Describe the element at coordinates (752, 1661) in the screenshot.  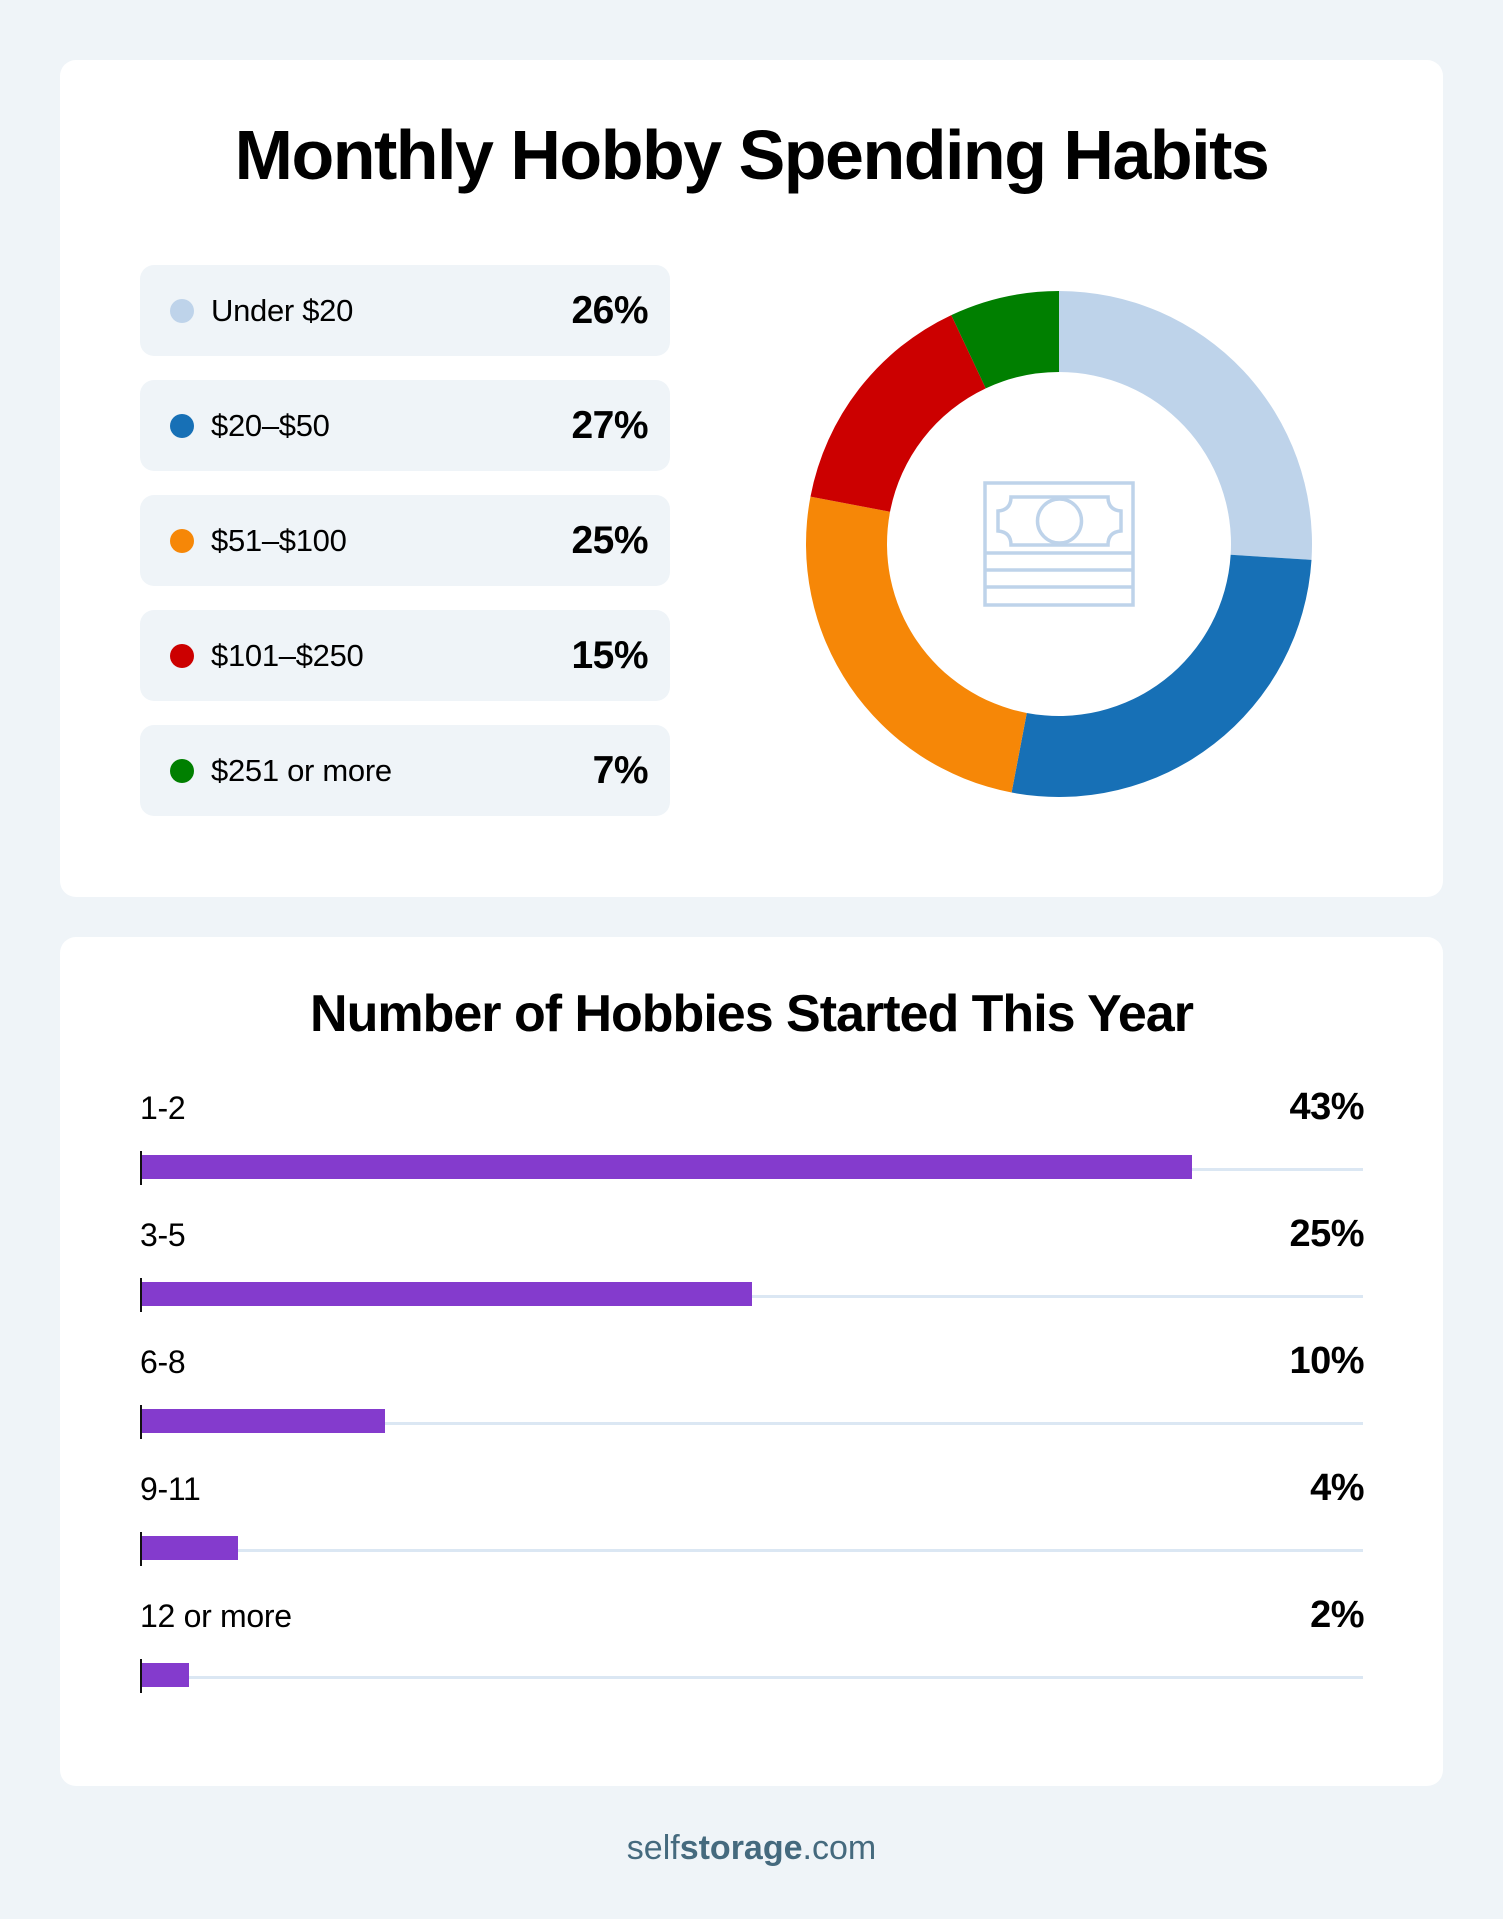
I see `bar-row-12-plus: 12 or more 2%` at that location.